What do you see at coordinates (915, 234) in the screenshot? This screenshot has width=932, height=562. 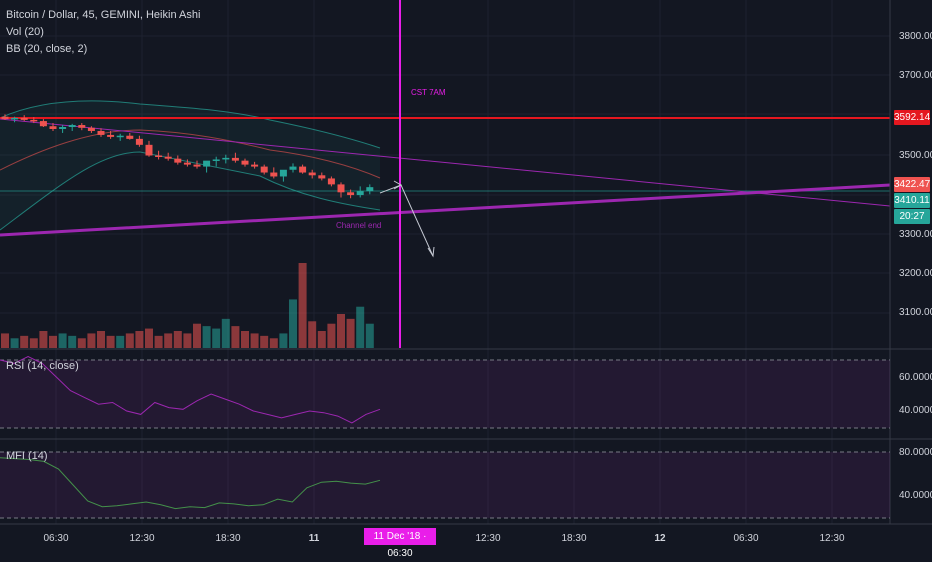 I see `price-label: 3300.00` at bounding box center [915, 234].